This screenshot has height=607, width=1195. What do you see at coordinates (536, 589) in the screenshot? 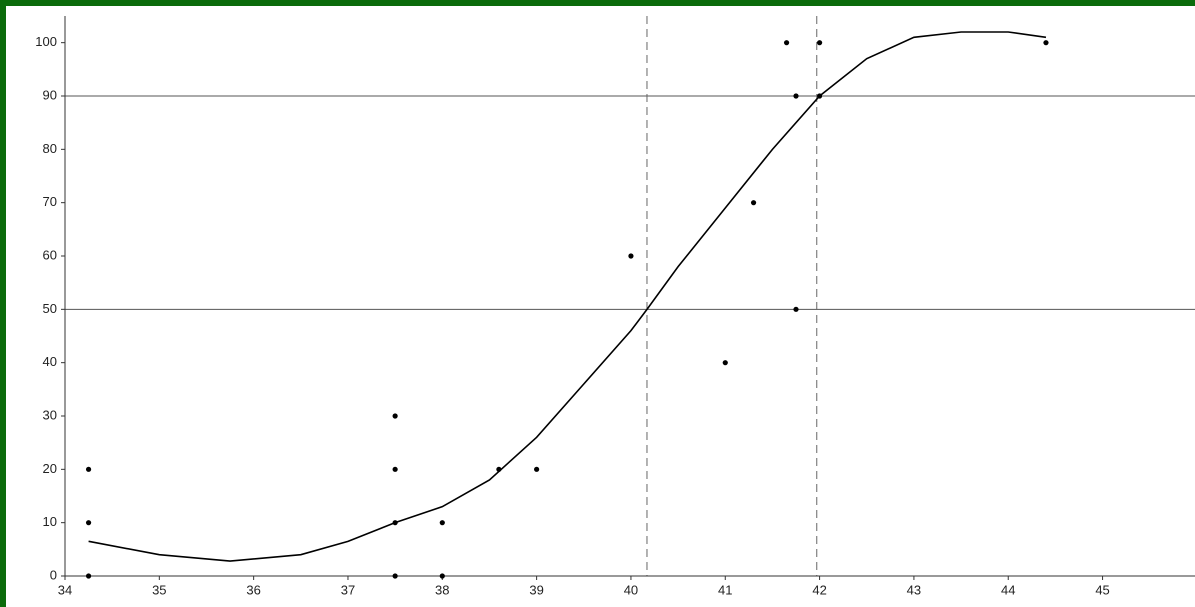
I see `x-tick-label: 39` at bounding box center [536, 589].